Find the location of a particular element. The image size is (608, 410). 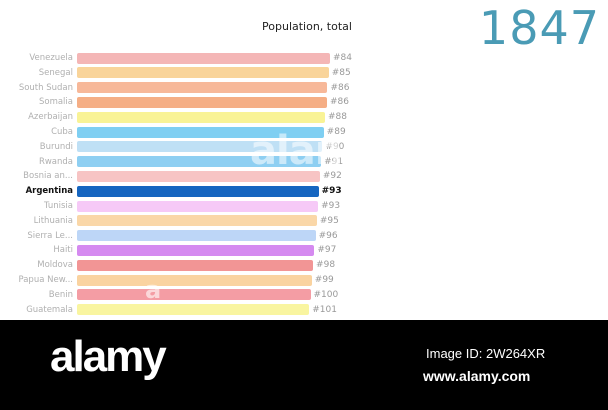

watermark-text: alan is located at coordinates (296, 151).